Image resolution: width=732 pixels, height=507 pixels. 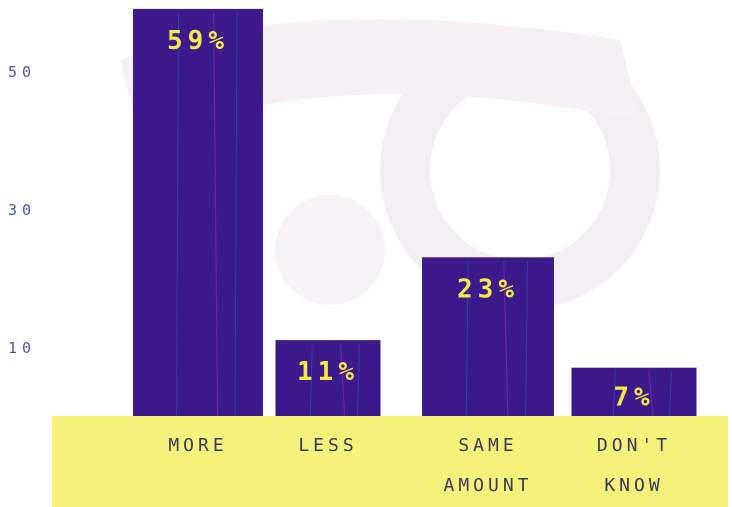 I want to click on y-tick-label: 30, so click(x=22, y=210).